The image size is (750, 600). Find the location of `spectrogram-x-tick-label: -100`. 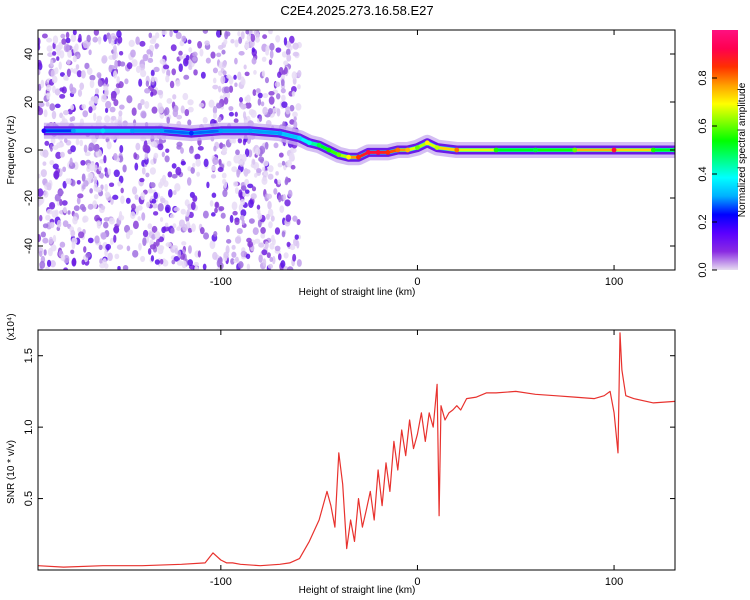

spectrogram-x-tick-label: -100 is located at coordinates (221, 282).